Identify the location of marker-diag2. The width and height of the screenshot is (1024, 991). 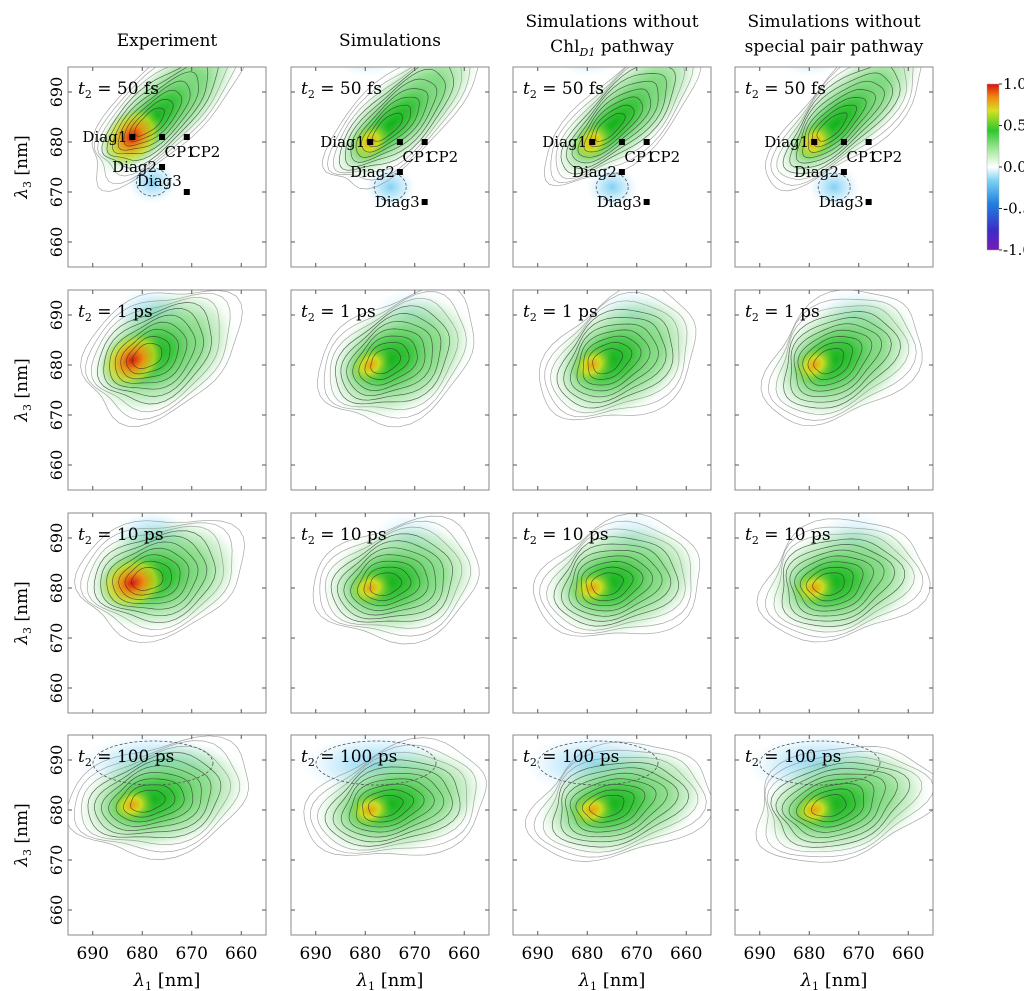
(162, 167).